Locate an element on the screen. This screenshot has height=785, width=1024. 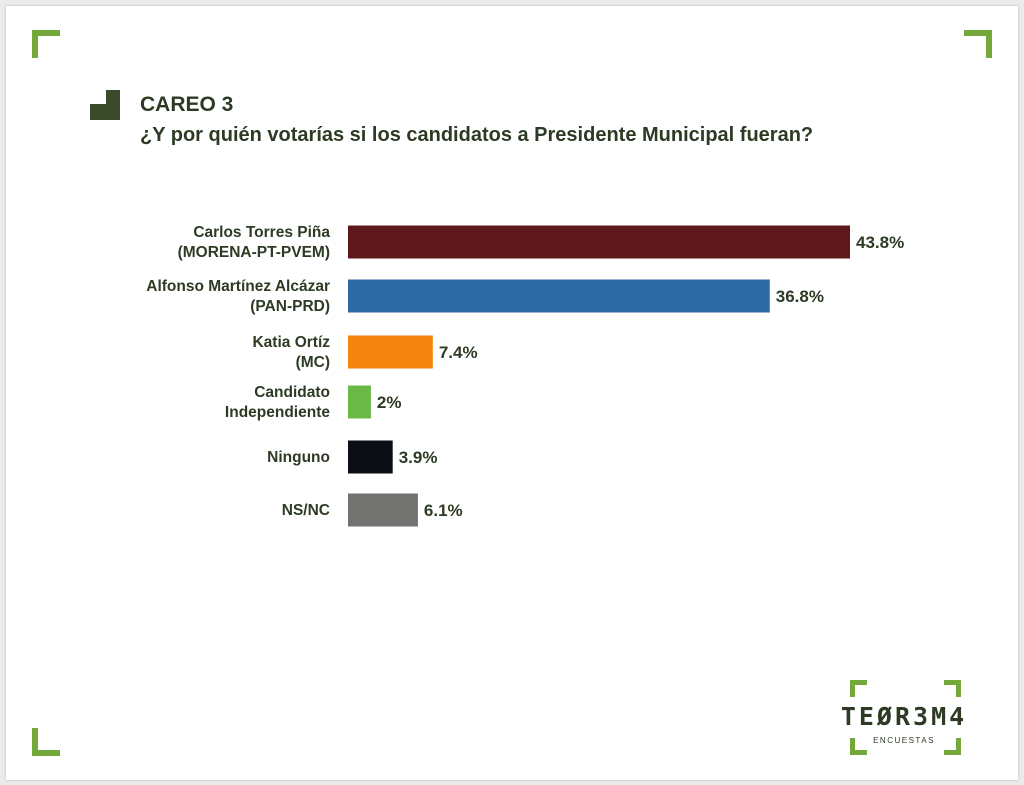
category-label-4: Ninguno is located at coordinates (298, 457).